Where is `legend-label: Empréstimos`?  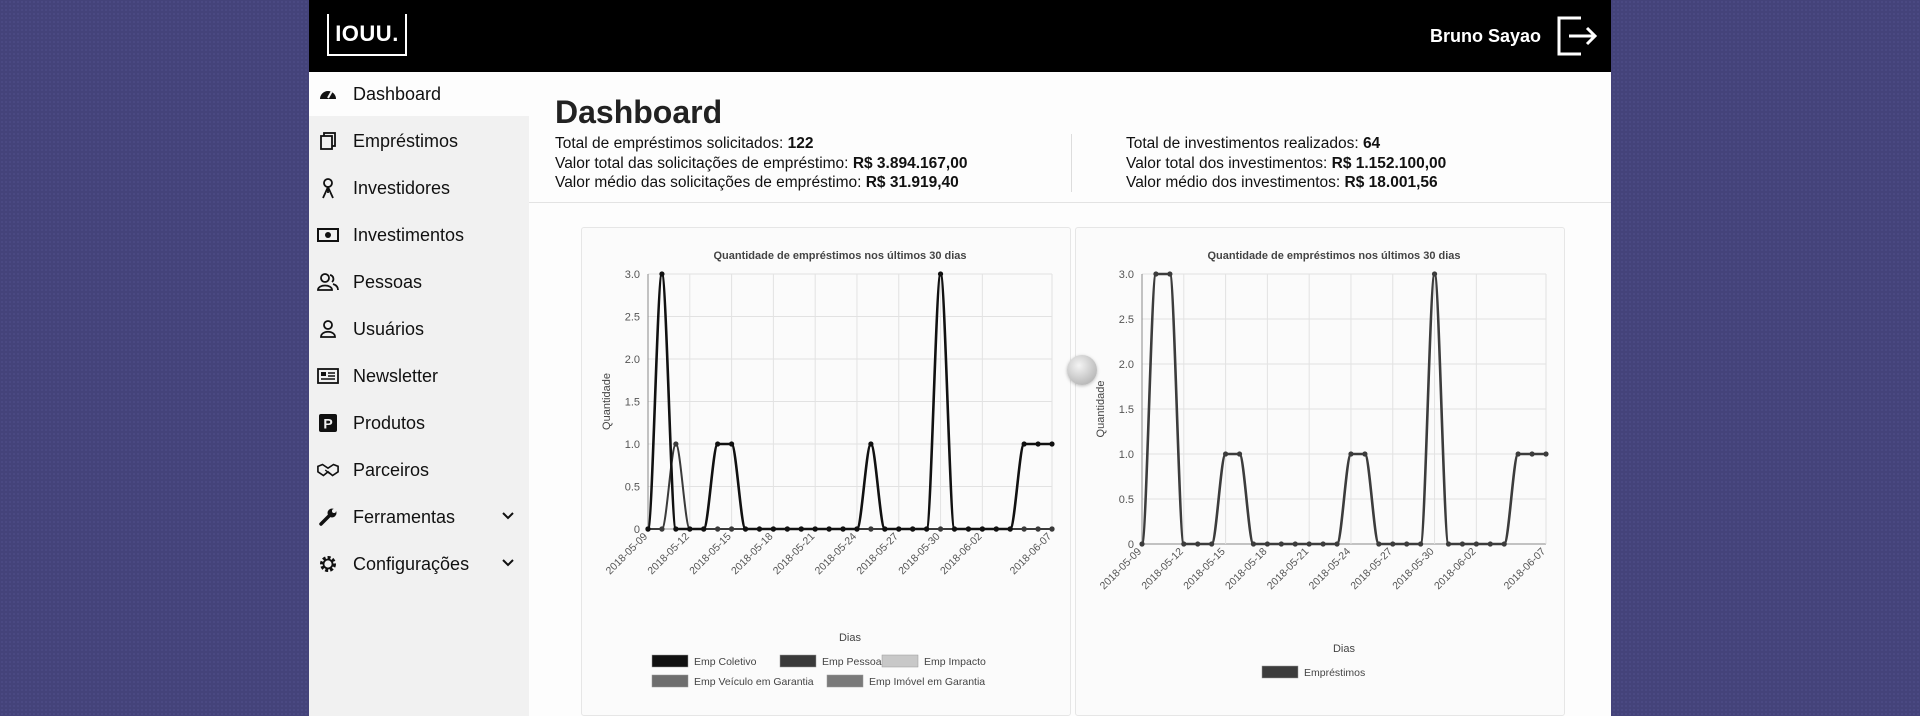 legend-label: Empréstimos is located at coordinates (1334, 673).